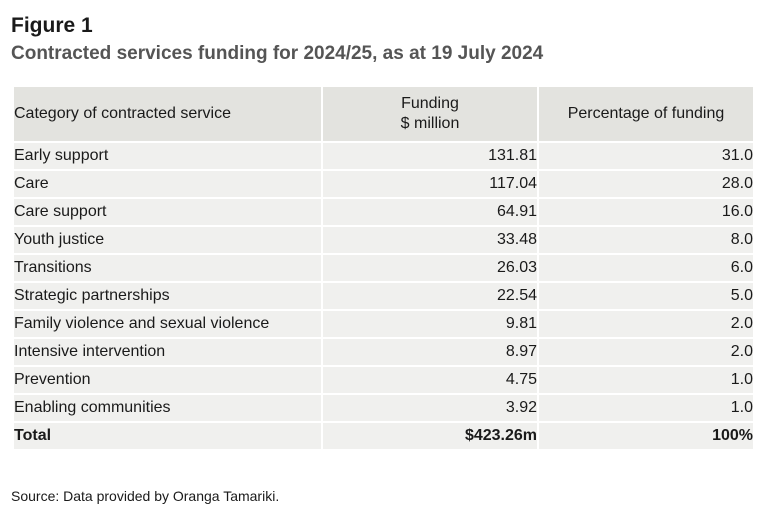 Image resolution: width=768 pixels, height=525 pixels. What do you see at coordinates (646, 268) in the screenshot?
I see `row-percentage: 6.0` at bounding box center [646, 268].